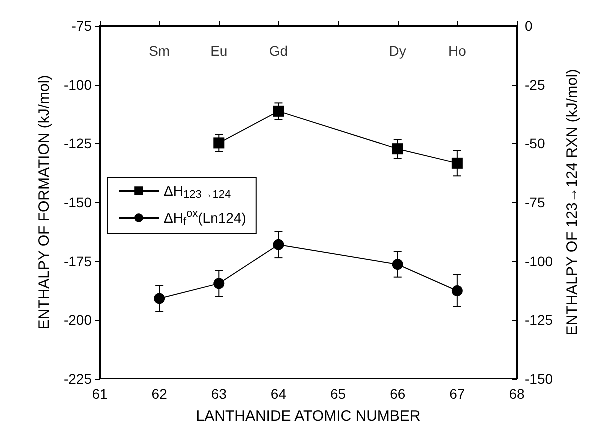 This screenshot has height=443, width=600. I want to click on annotation: Sm, so click(159, 51).